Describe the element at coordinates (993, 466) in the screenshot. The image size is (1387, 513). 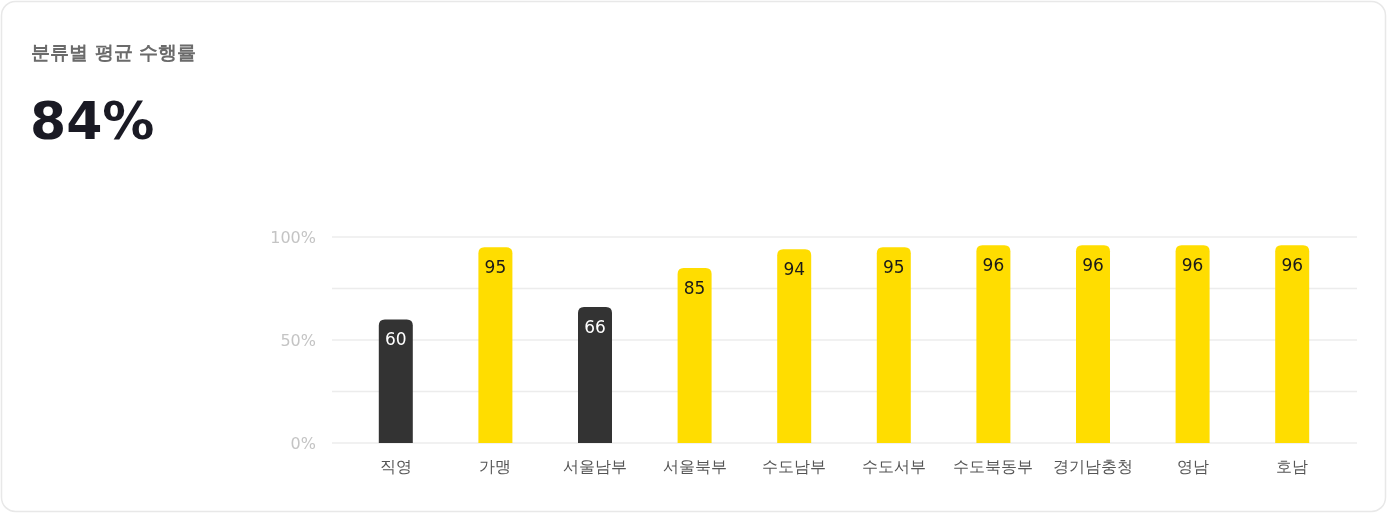
I see `x-tick-label: 수도북동부` at that location.